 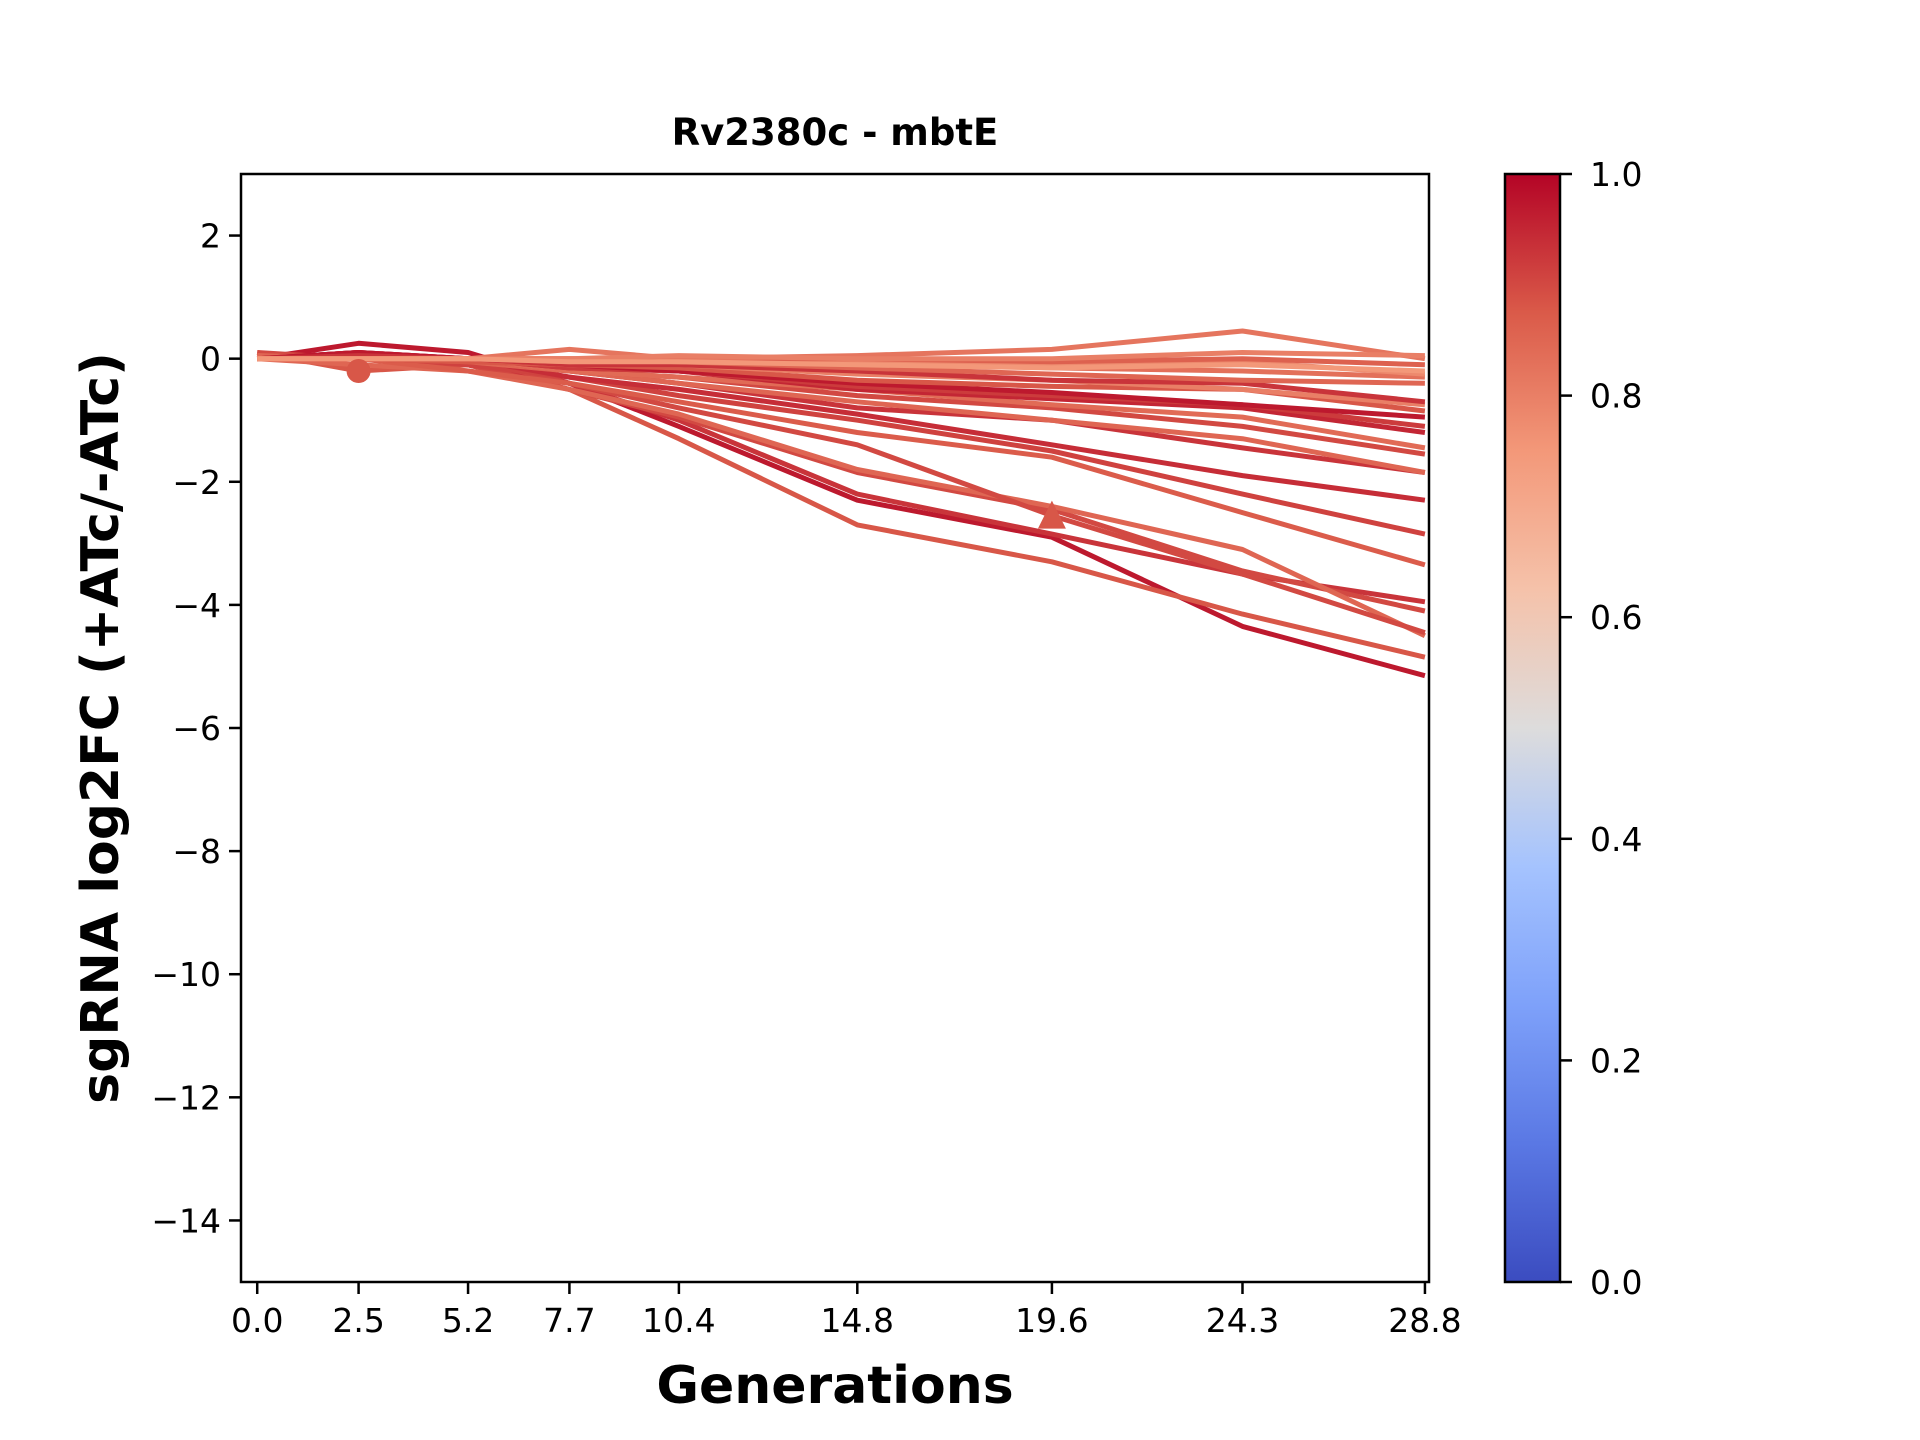 I want to click on colorbar, so click(x=1532, y=728).